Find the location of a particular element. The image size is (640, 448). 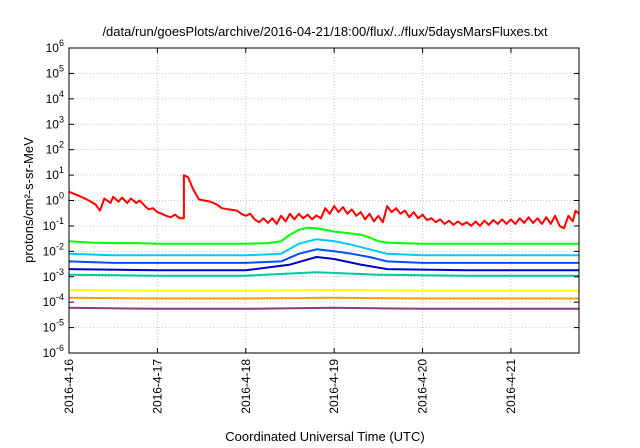

x-tick-label: 2016-4-17 is located at coordinates (157, 386).